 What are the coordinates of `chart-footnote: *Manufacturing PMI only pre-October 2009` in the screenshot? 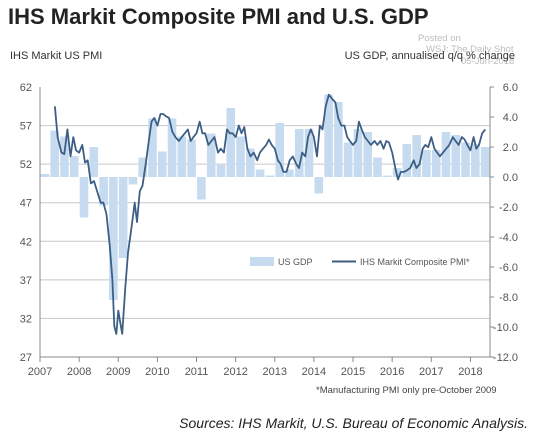 It's located at (406, 390).